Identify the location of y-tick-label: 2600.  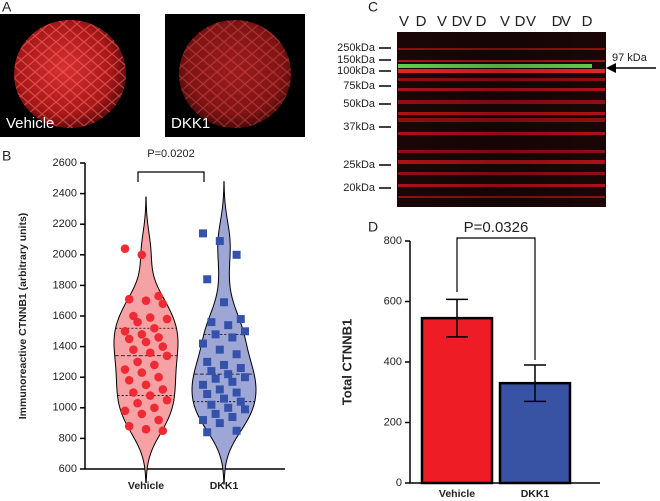
(65, 163).